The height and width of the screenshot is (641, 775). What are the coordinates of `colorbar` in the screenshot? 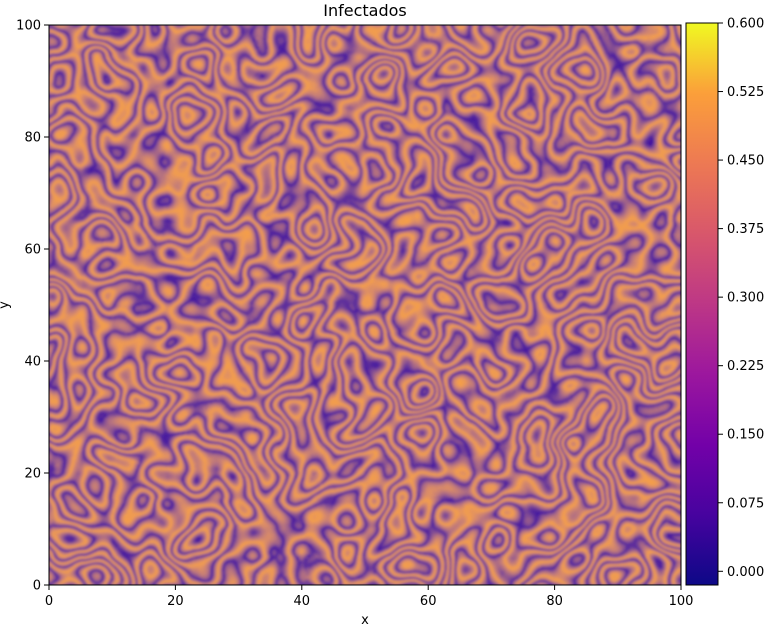 It's located at (702, 304).